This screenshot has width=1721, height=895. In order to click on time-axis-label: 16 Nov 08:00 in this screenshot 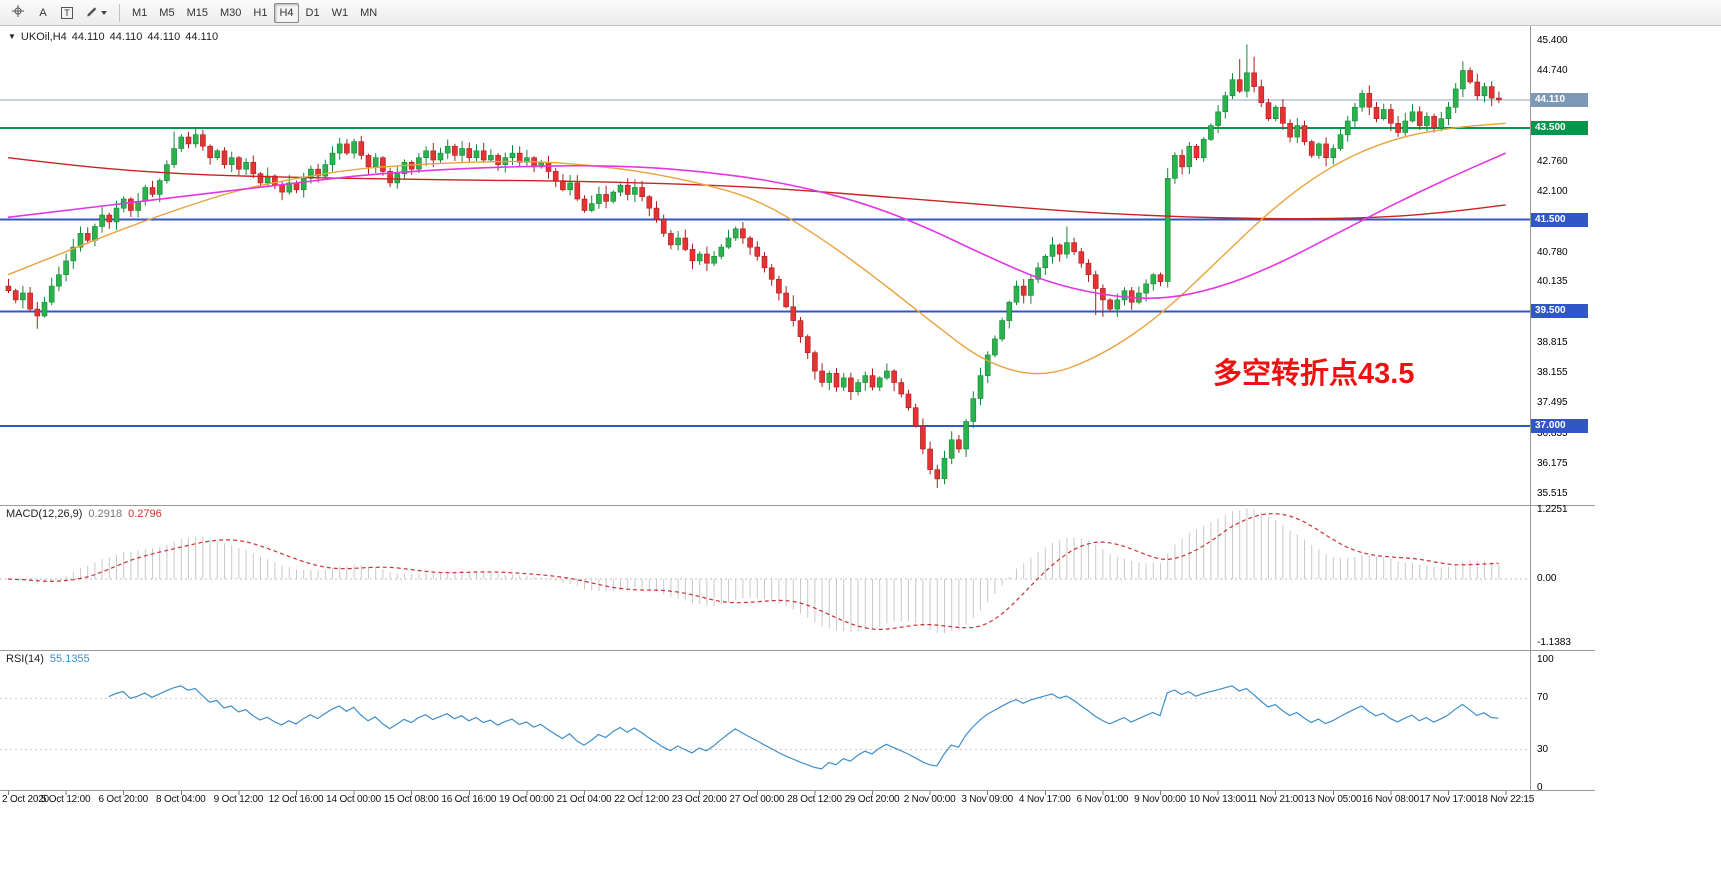, I will do `click(1390, 799)`.